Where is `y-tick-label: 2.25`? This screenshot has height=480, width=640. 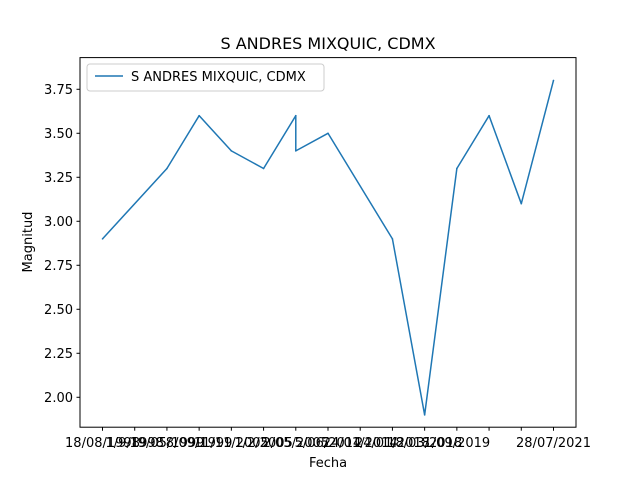 y-tick-label: 2.25 is located at coordinates (58, 354).